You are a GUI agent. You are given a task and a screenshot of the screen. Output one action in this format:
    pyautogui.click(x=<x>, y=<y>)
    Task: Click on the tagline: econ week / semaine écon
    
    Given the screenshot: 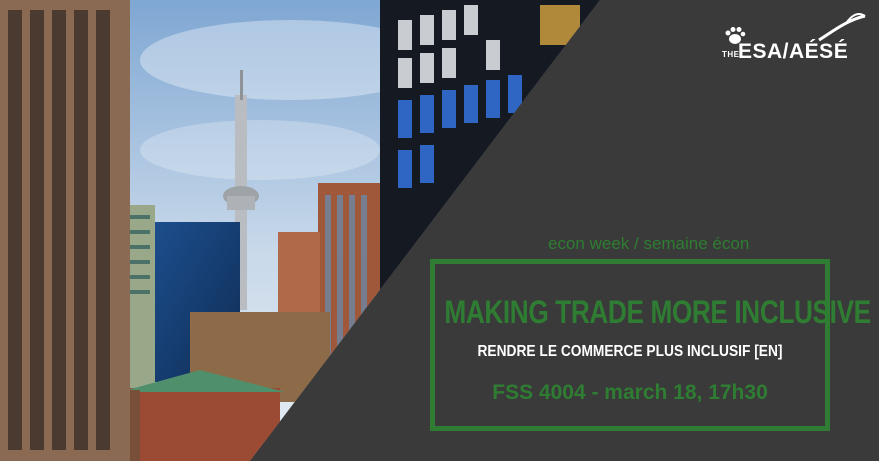 What is the action you would take?
    pyautogui.click(x=649, y=243)
    